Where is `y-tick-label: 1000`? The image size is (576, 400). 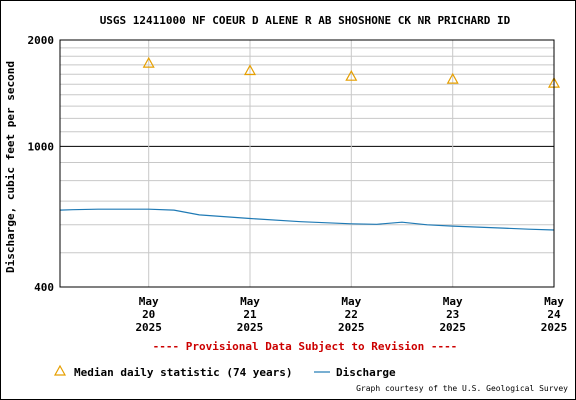
y-tick-label: 1000 is located at coordinates (41, 146).